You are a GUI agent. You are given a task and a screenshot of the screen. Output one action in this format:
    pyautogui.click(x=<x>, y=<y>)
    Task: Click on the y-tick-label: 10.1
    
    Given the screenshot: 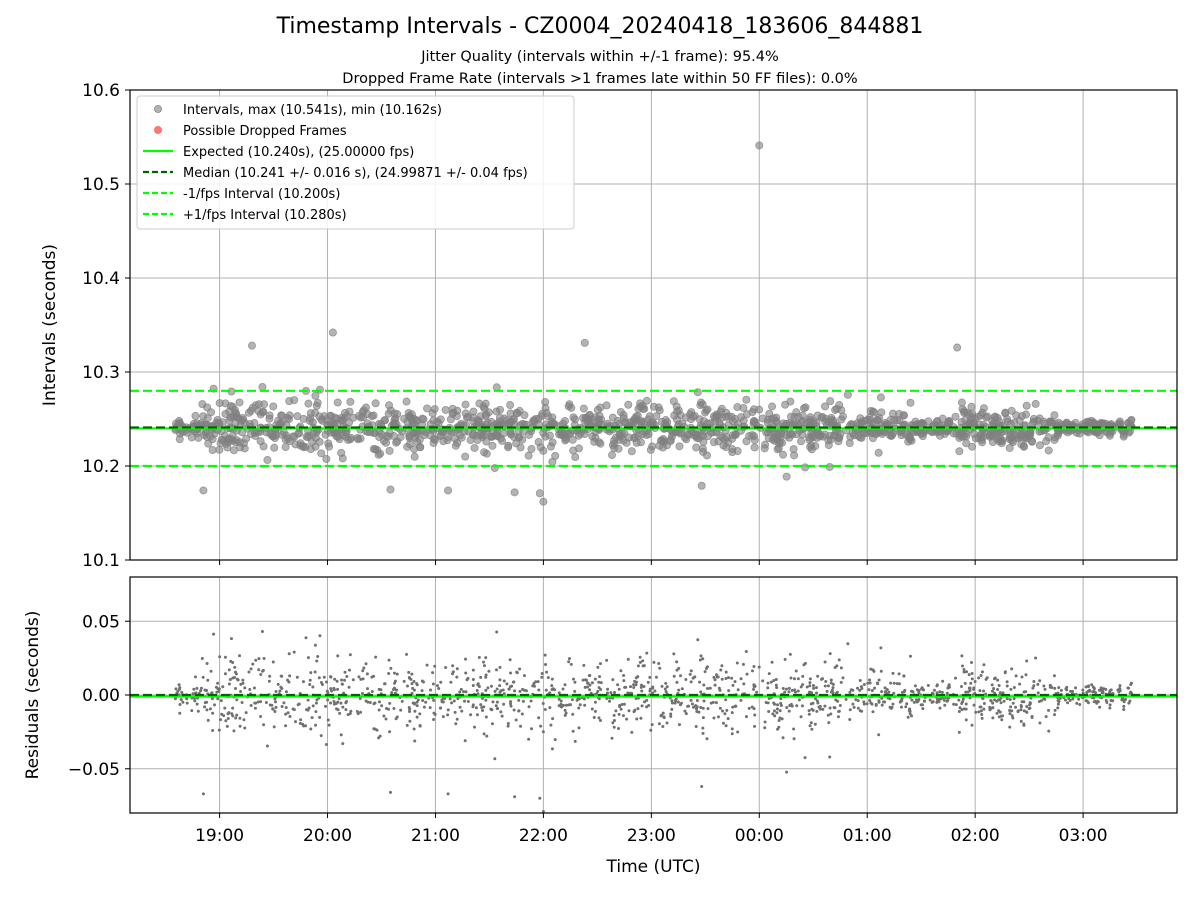 What is the action you would take?
    pyautogui.click(x=101, y=561)
    